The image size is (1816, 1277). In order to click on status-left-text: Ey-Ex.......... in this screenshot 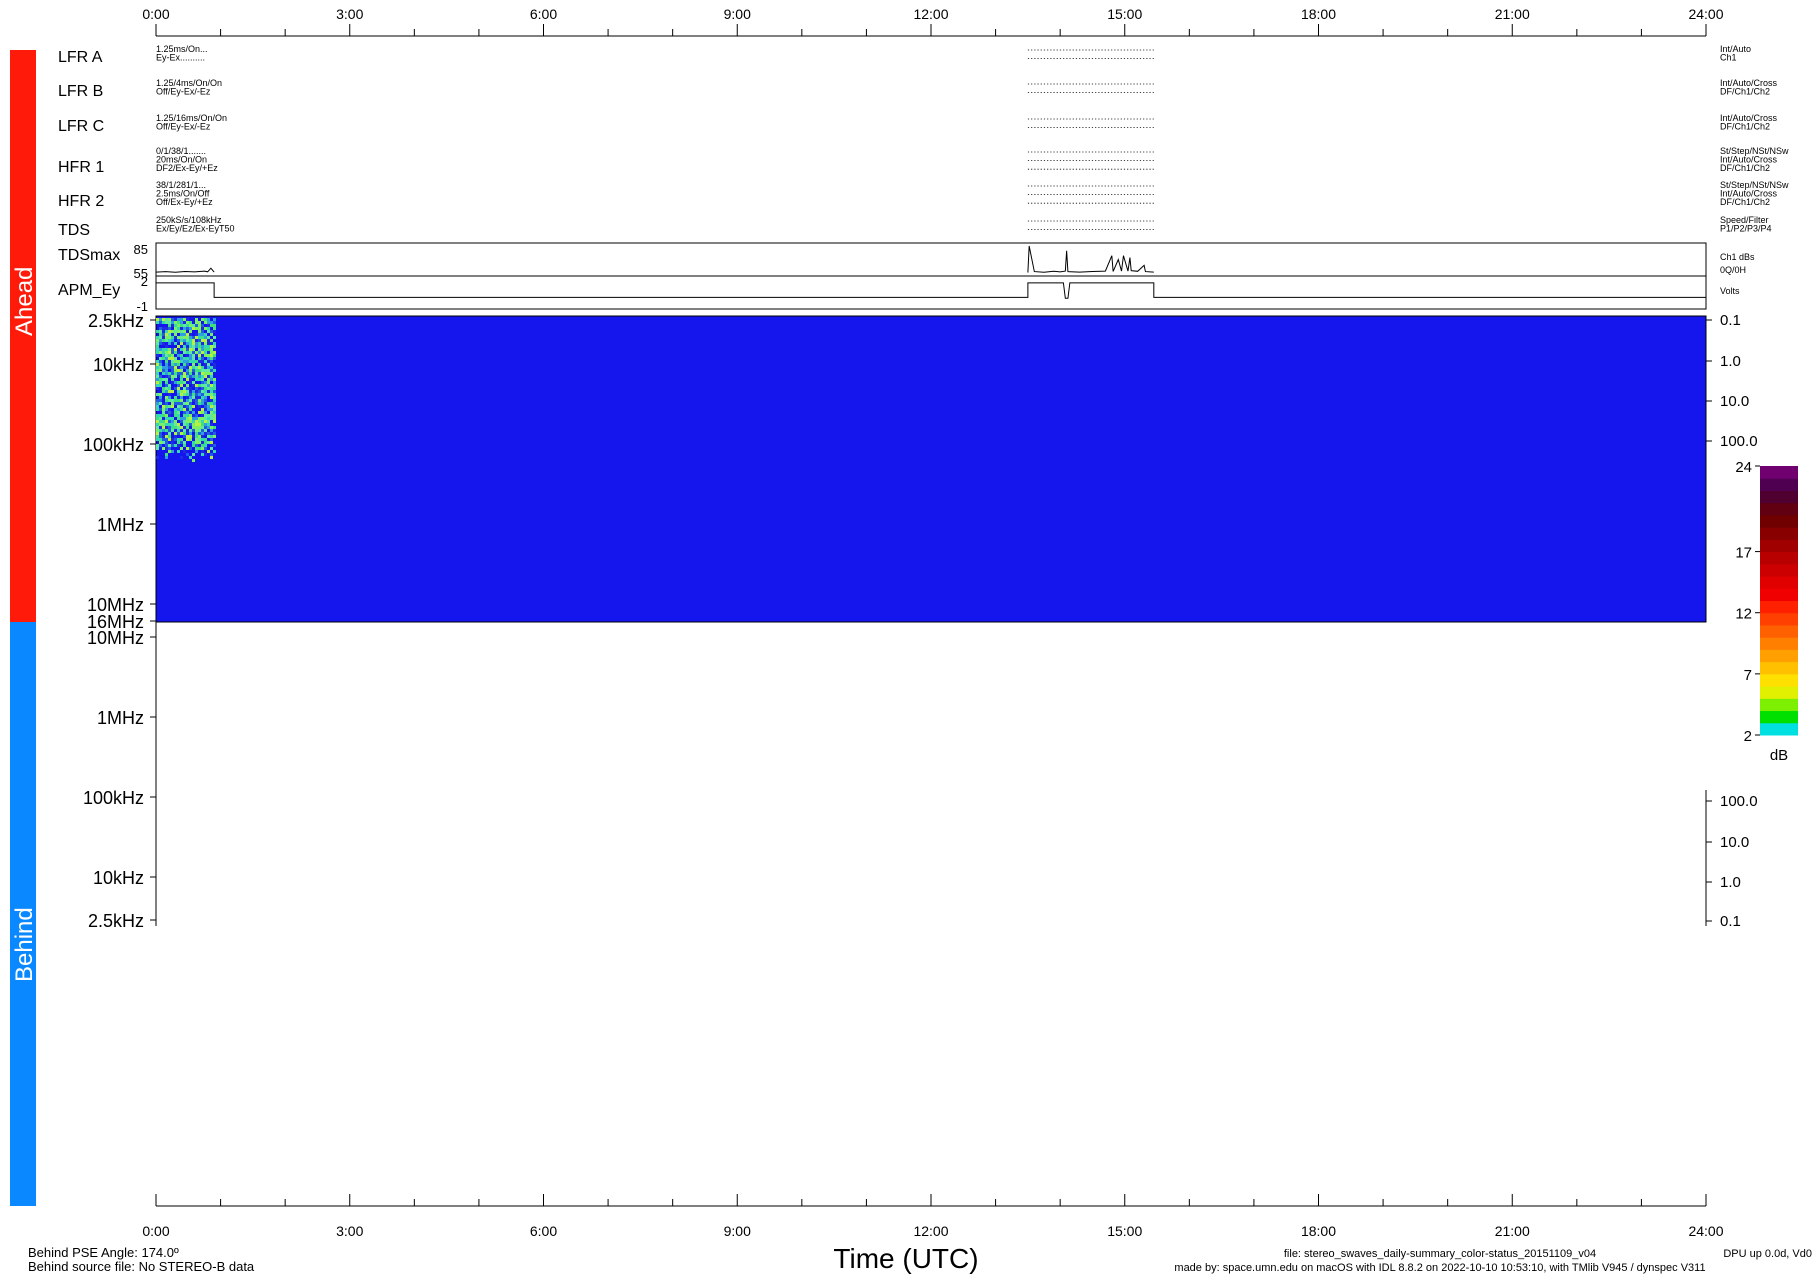, I will do `click(180, 58)`.